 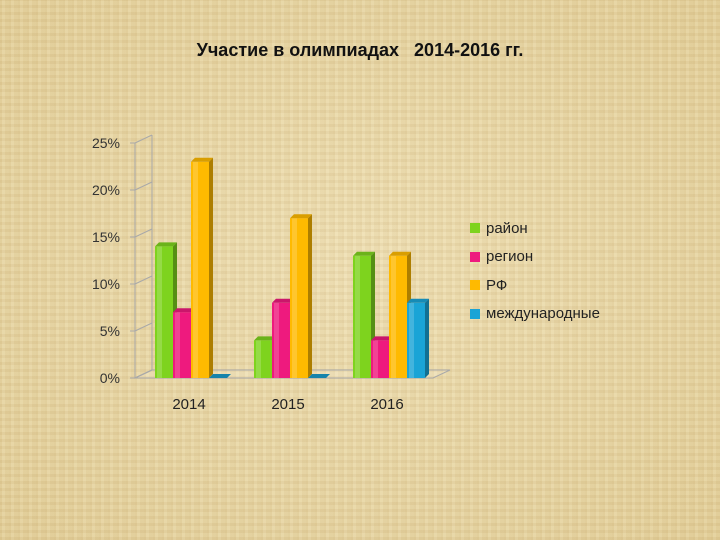 I want to click on y-tick-label: 25%, so click(x=106, y=143).